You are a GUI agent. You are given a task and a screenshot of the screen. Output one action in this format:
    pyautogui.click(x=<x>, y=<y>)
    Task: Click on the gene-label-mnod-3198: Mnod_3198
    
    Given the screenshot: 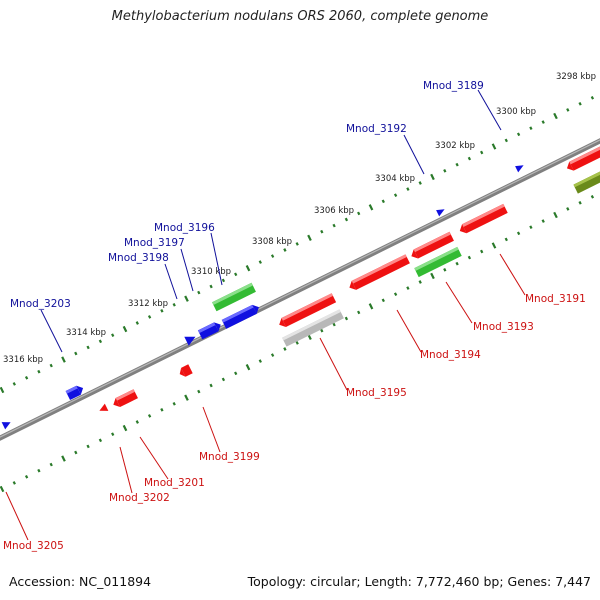 What is the action you would take?
    pyautogui.click(x=138, y=258)
    